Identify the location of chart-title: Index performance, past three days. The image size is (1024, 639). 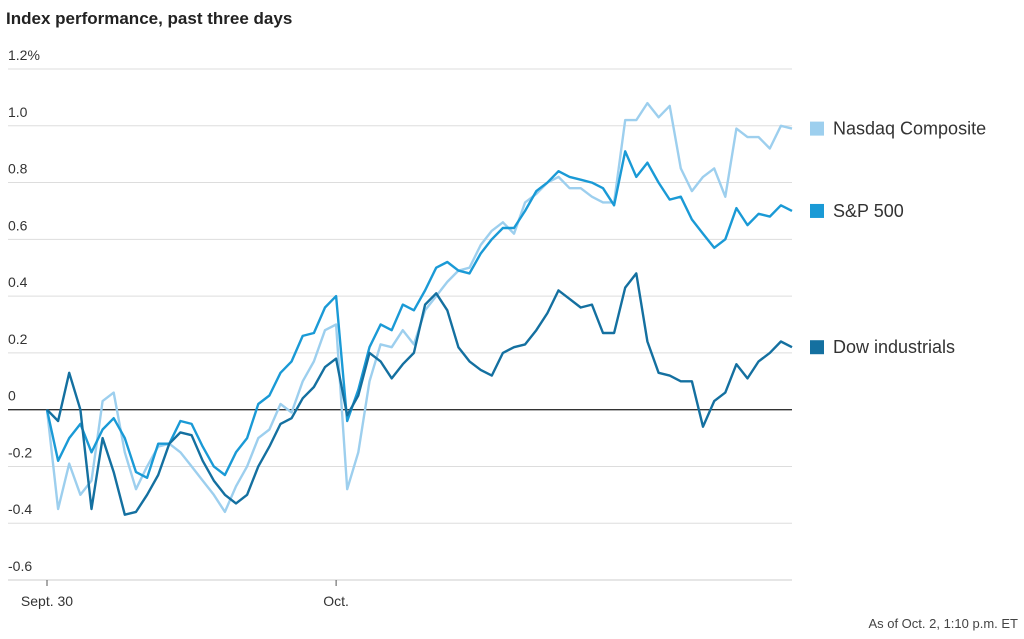
(149, 18).